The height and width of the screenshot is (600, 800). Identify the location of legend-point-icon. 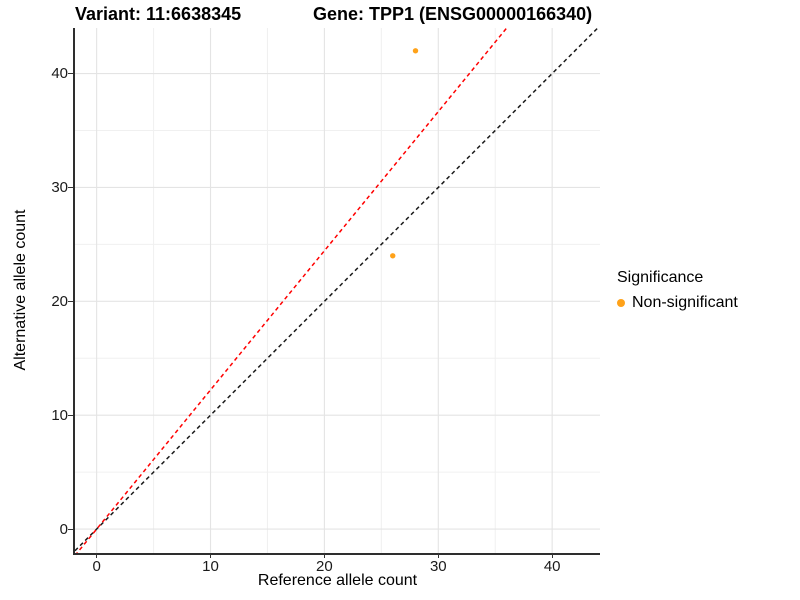
(621, 303).